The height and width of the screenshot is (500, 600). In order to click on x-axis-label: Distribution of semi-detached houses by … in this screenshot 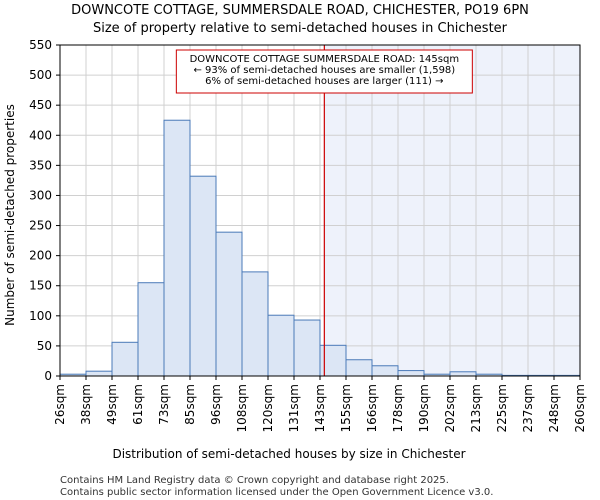, I will do `click(288, 454)`.